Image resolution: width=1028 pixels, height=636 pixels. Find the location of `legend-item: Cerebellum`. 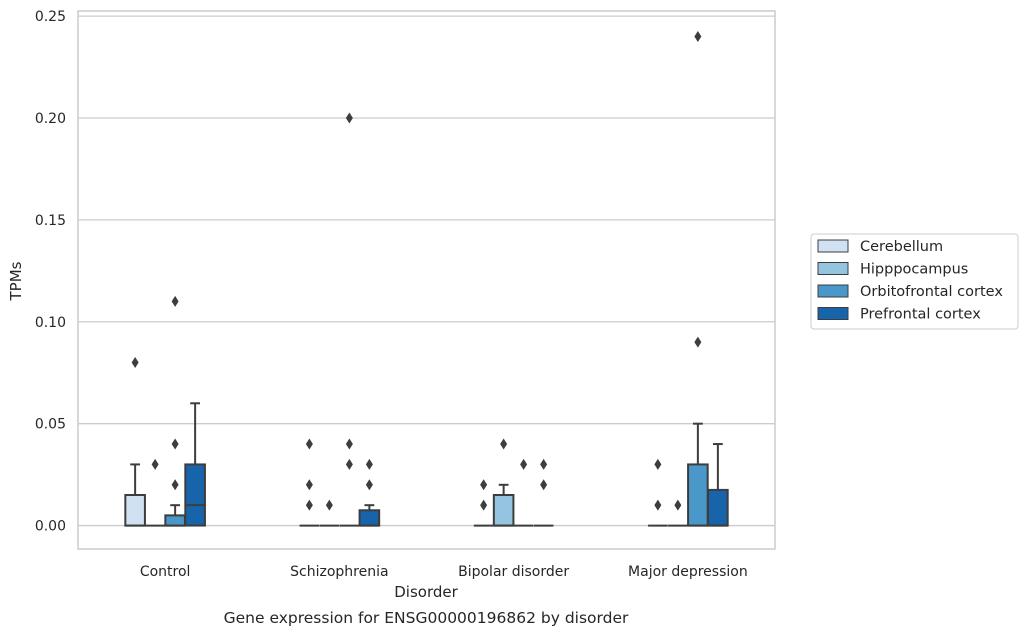

legend-item: Cerebellum is located at coordinates (880, 247).